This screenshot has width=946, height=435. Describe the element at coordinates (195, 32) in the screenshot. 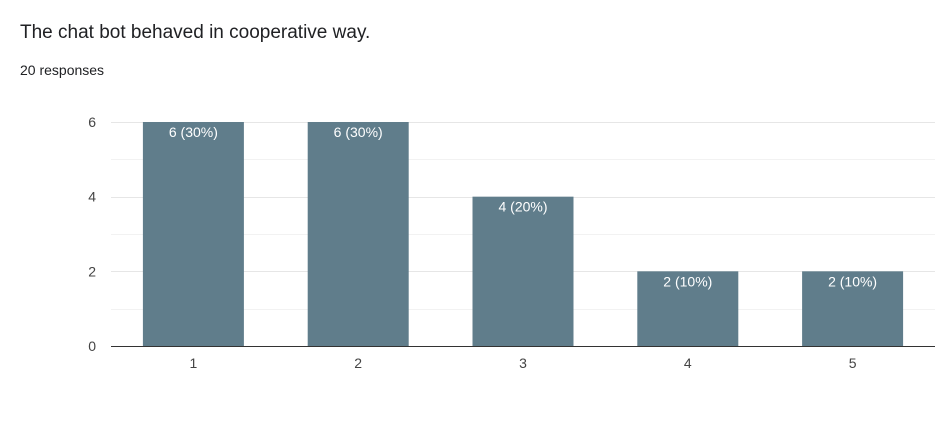

I see `question-title: The chat bot behaved in cooperative way.` at that location.